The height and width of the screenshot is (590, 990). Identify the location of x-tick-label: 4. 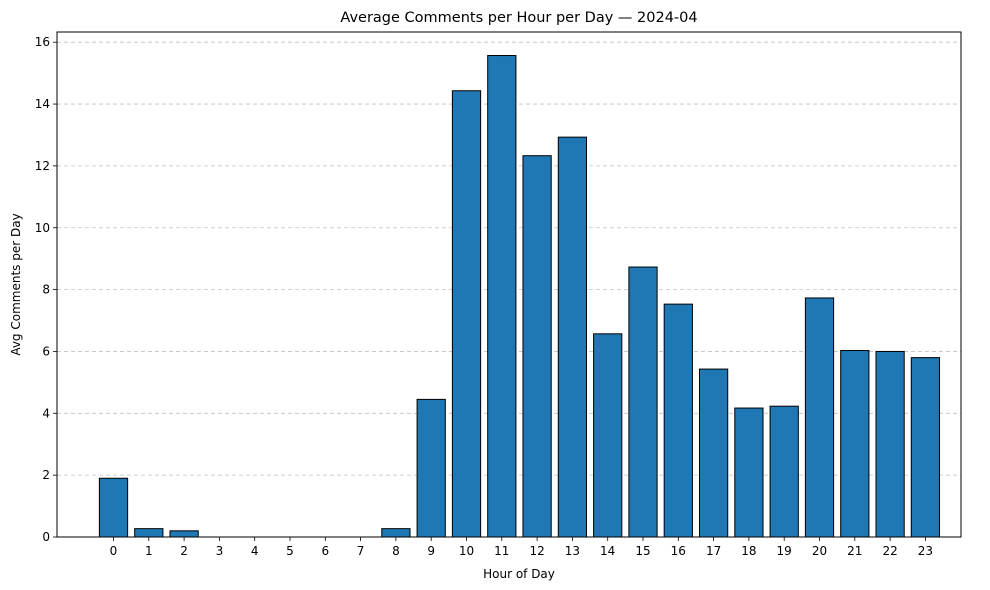
(255, 551).